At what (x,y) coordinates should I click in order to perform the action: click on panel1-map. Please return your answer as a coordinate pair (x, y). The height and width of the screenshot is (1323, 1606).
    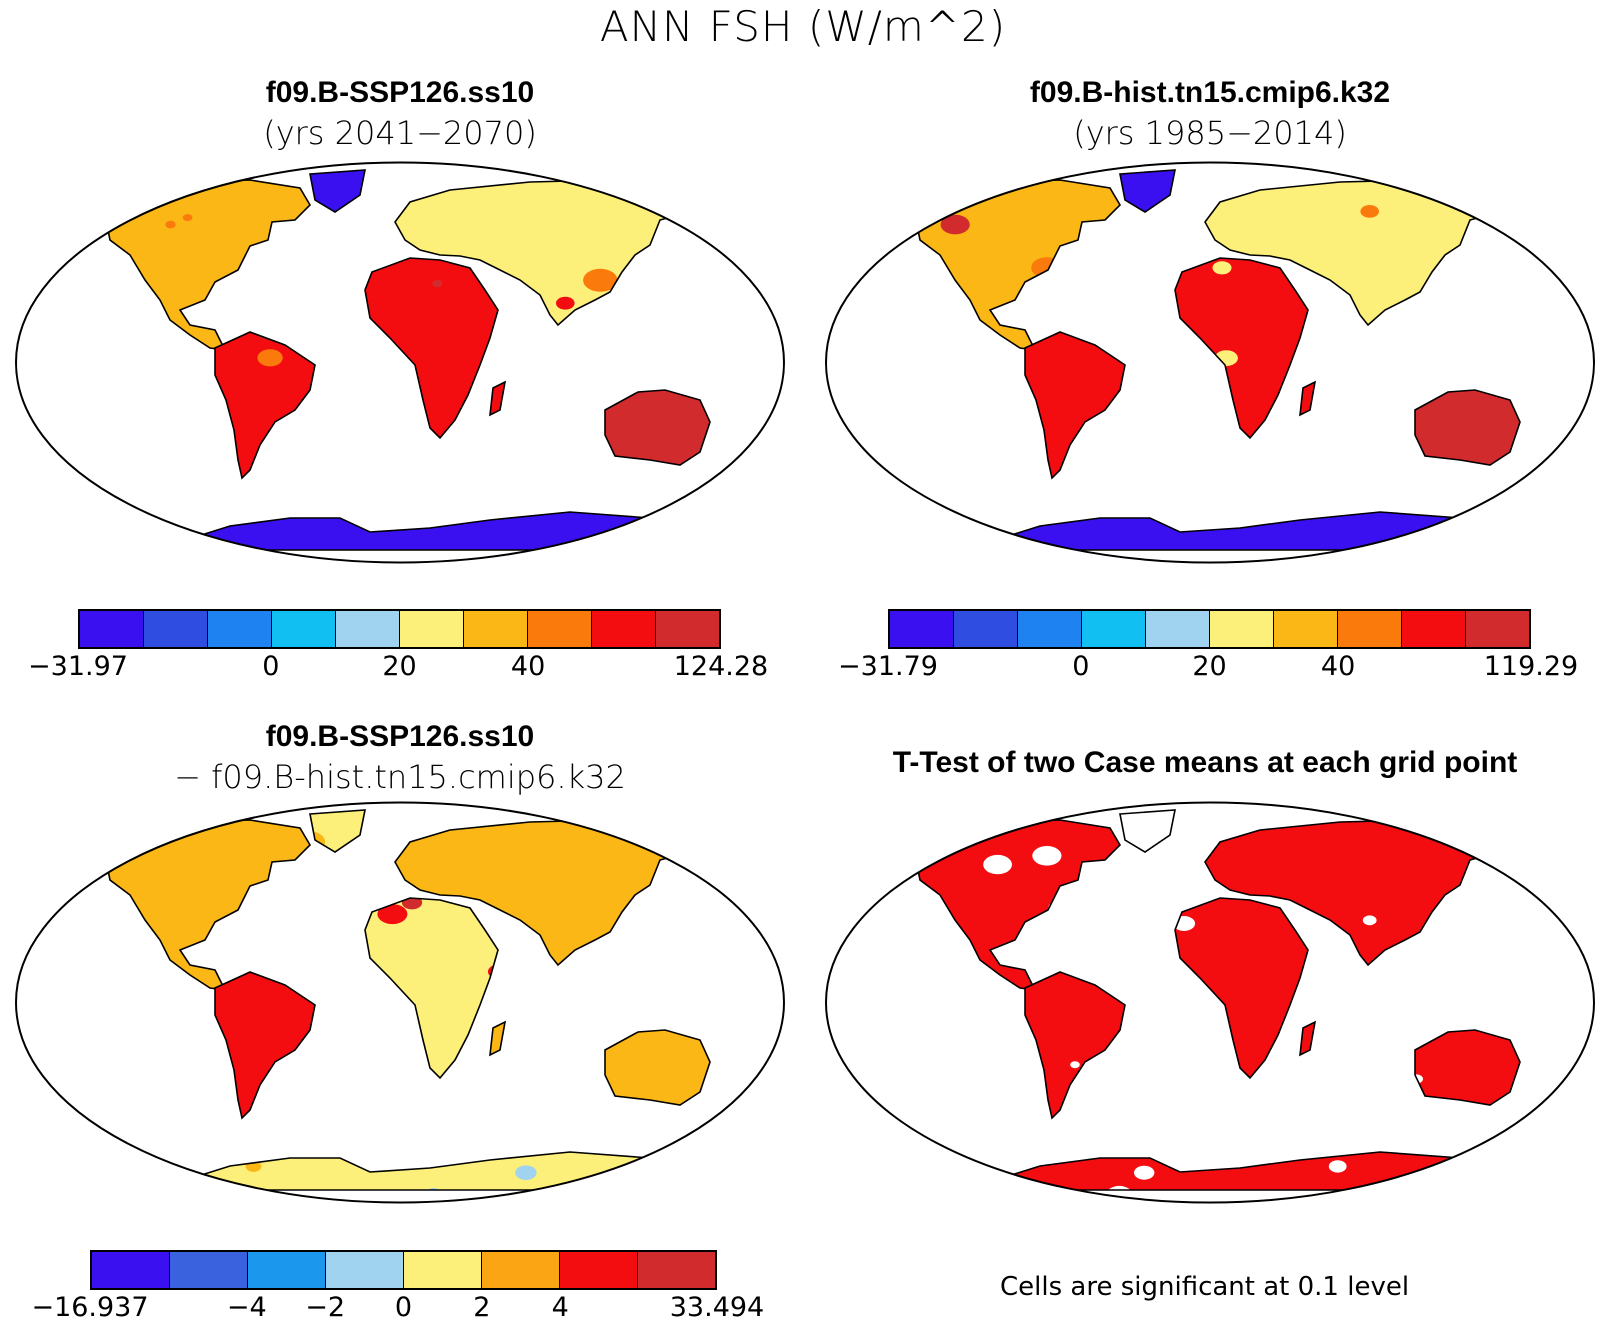
    Looking at the image, I should click on (400, 362).